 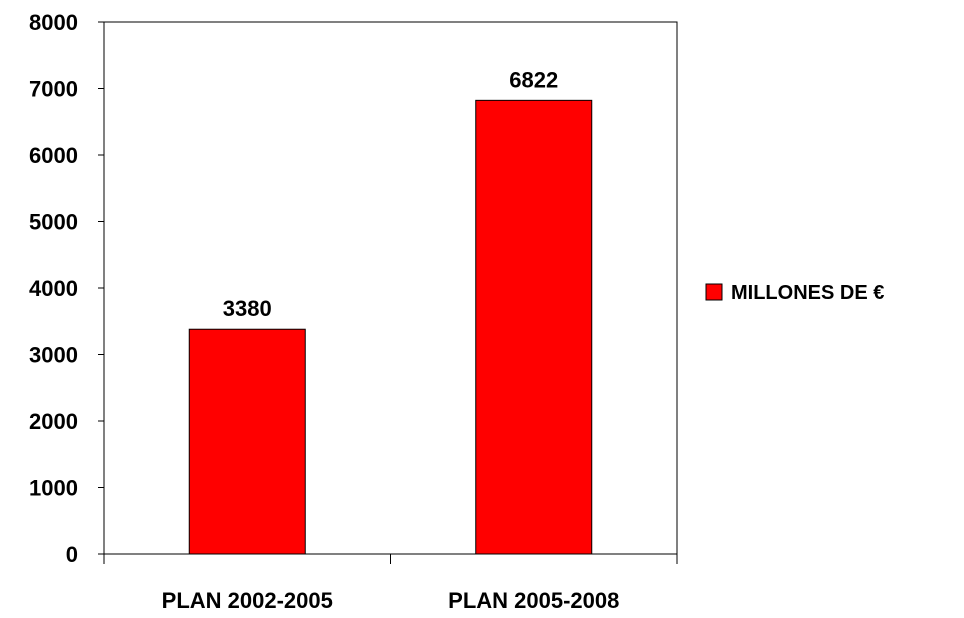 I want to click on y-axis-tick-label: 3000, so click(x=53, y=355).